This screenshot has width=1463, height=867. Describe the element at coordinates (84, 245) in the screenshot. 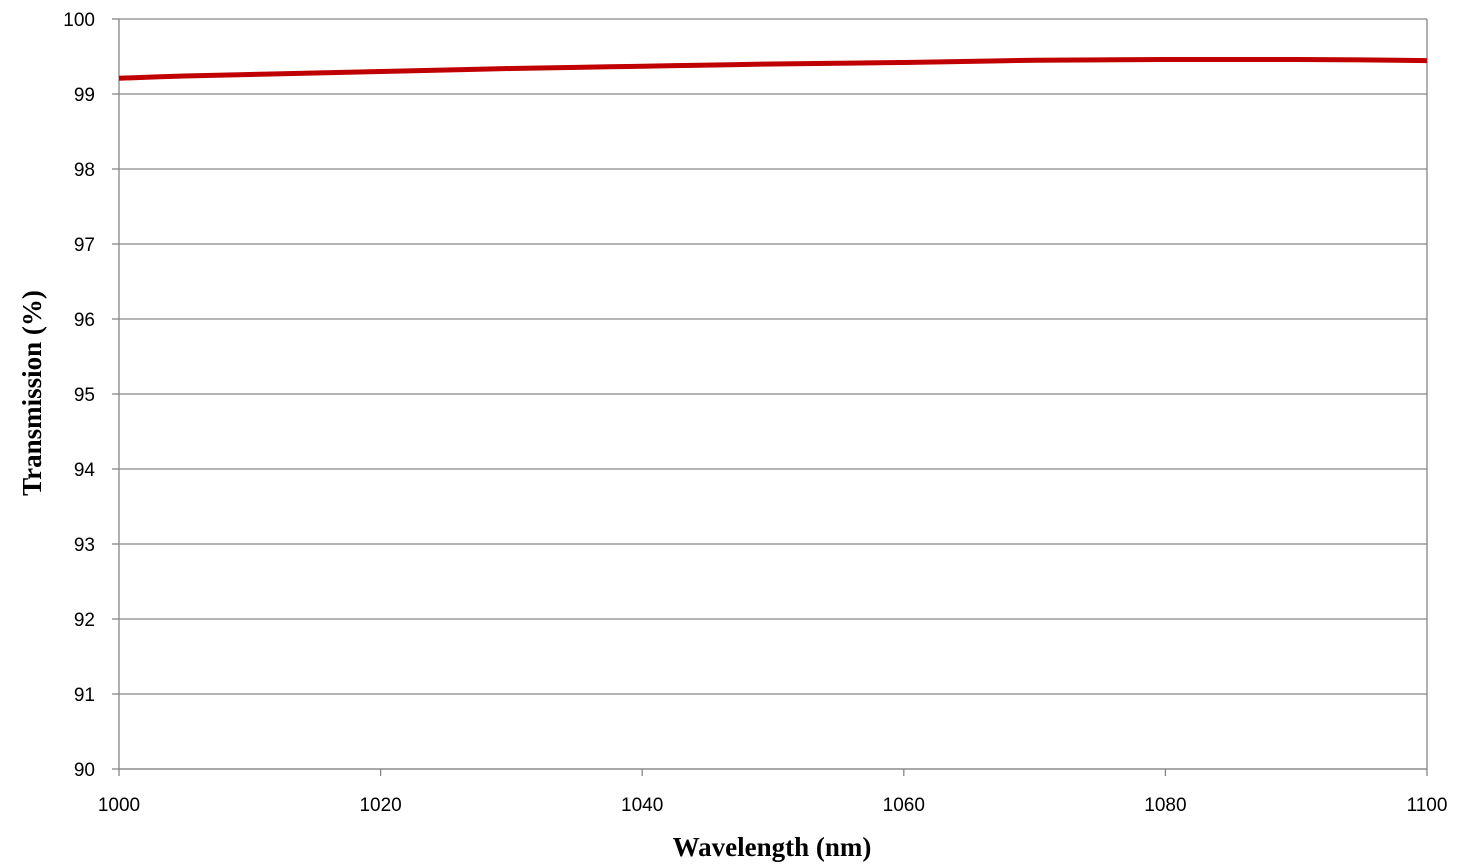

I see `y-tick-label: 97` at that location.